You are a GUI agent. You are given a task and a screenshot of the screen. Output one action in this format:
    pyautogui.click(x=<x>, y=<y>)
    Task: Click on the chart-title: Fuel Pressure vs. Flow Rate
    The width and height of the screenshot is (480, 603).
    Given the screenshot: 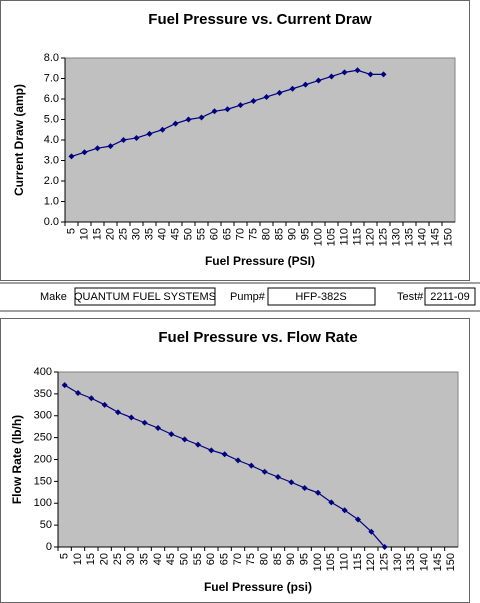 What is the action you would take?
    pyautogui.click(x=257, y=337)
    